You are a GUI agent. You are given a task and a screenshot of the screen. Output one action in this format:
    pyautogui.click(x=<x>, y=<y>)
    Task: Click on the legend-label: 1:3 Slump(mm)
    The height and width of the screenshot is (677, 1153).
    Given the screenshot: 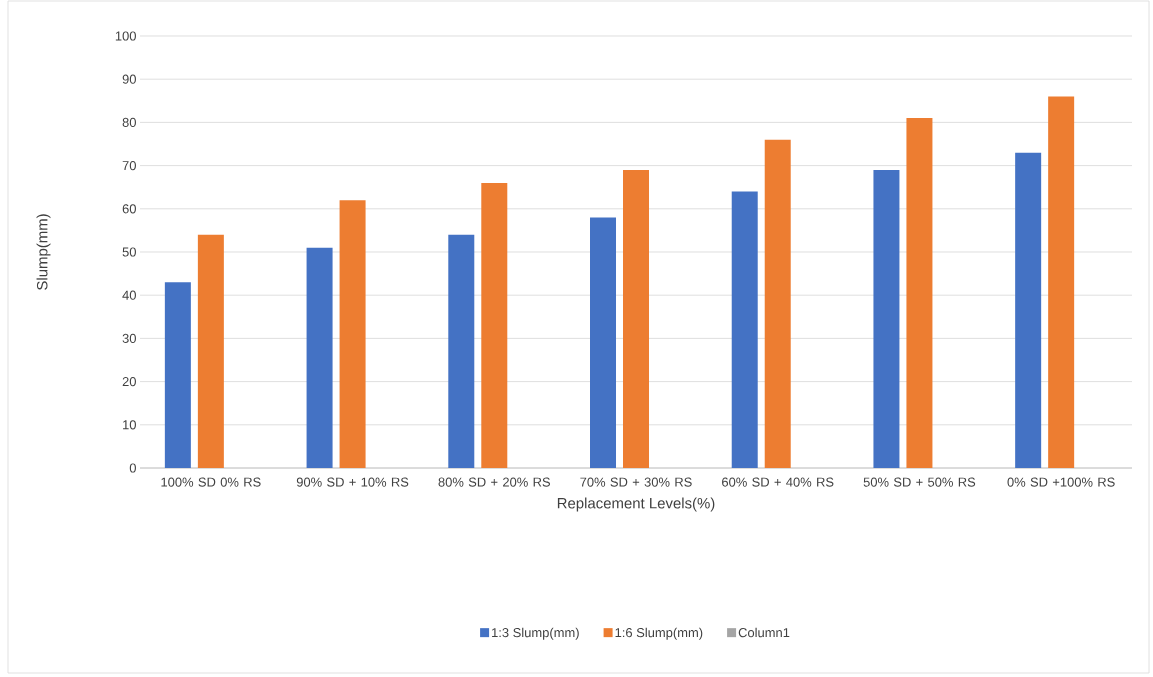 What is the action you would take?
    pyautogui.click(x=535, y=633)
    